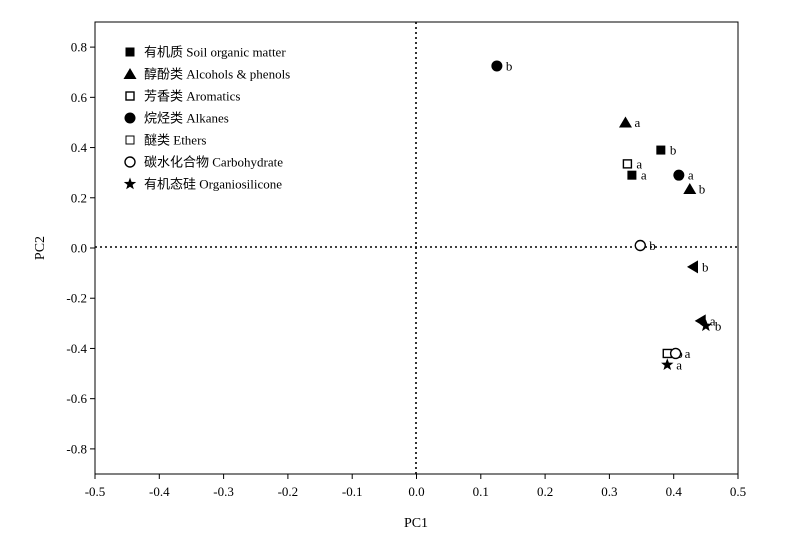  Describe the element at coordinates (545, 491) in the screenshot. I see `x-tick-label: 0.2` at that location.